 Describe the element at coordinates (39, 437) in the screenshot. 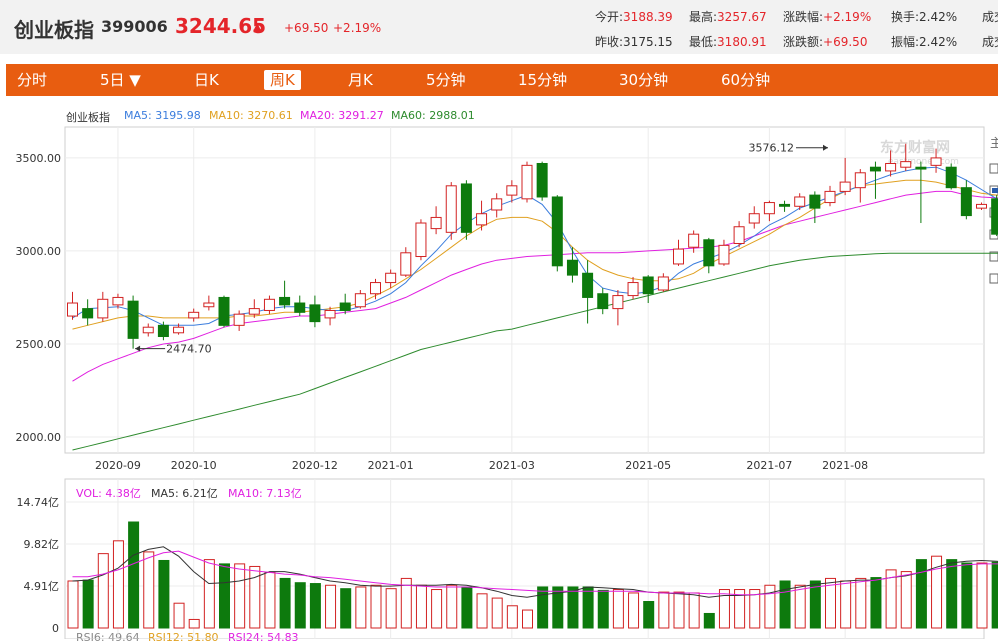

I see `price-tick-label: 2000.00` at that location.